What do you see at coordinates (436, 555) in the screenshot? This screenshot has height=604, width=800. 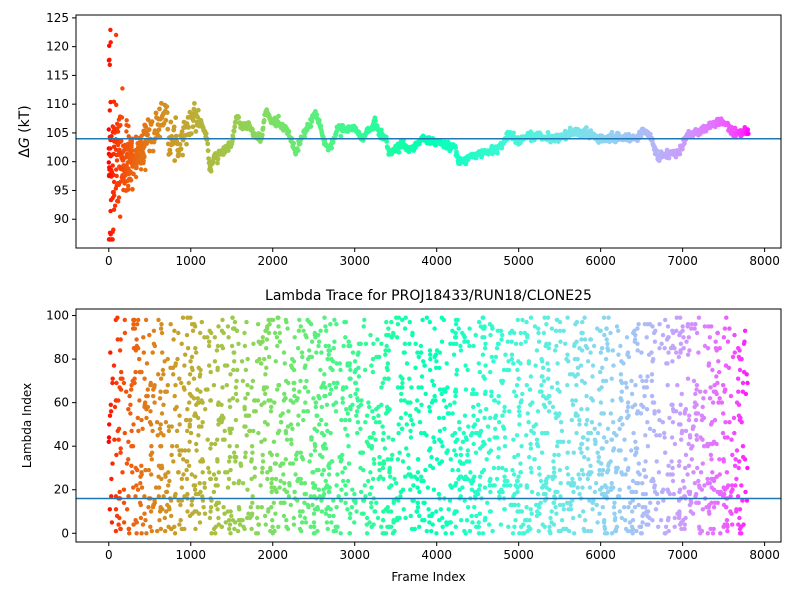 I see `lambda-x-tick-label: 4000` at bounding box center [436, 555].